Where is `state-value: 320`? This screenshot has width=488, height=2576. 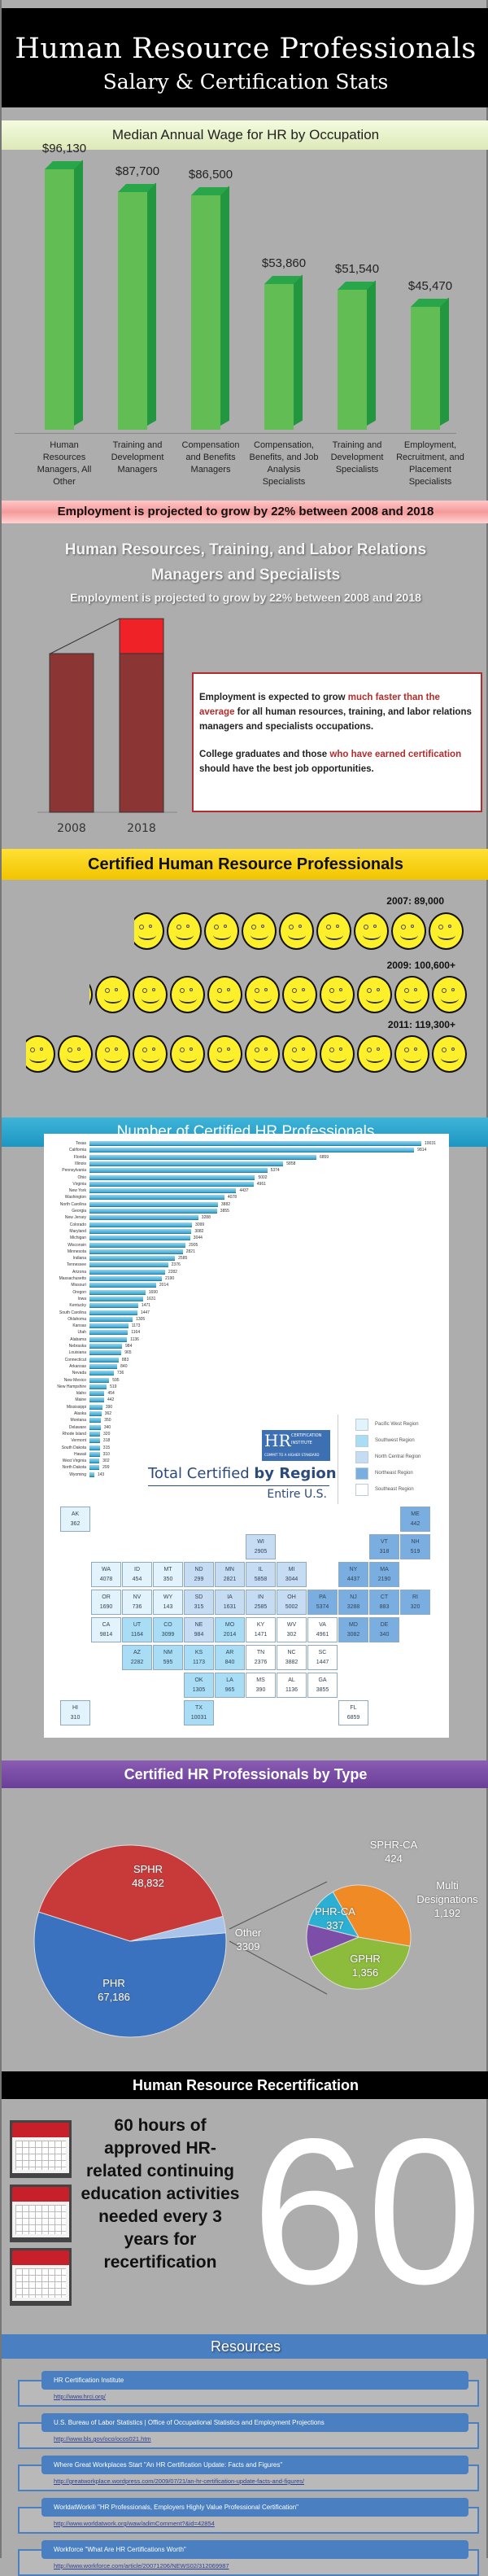
state-value: 320 is located at coordinates (107, 1434).